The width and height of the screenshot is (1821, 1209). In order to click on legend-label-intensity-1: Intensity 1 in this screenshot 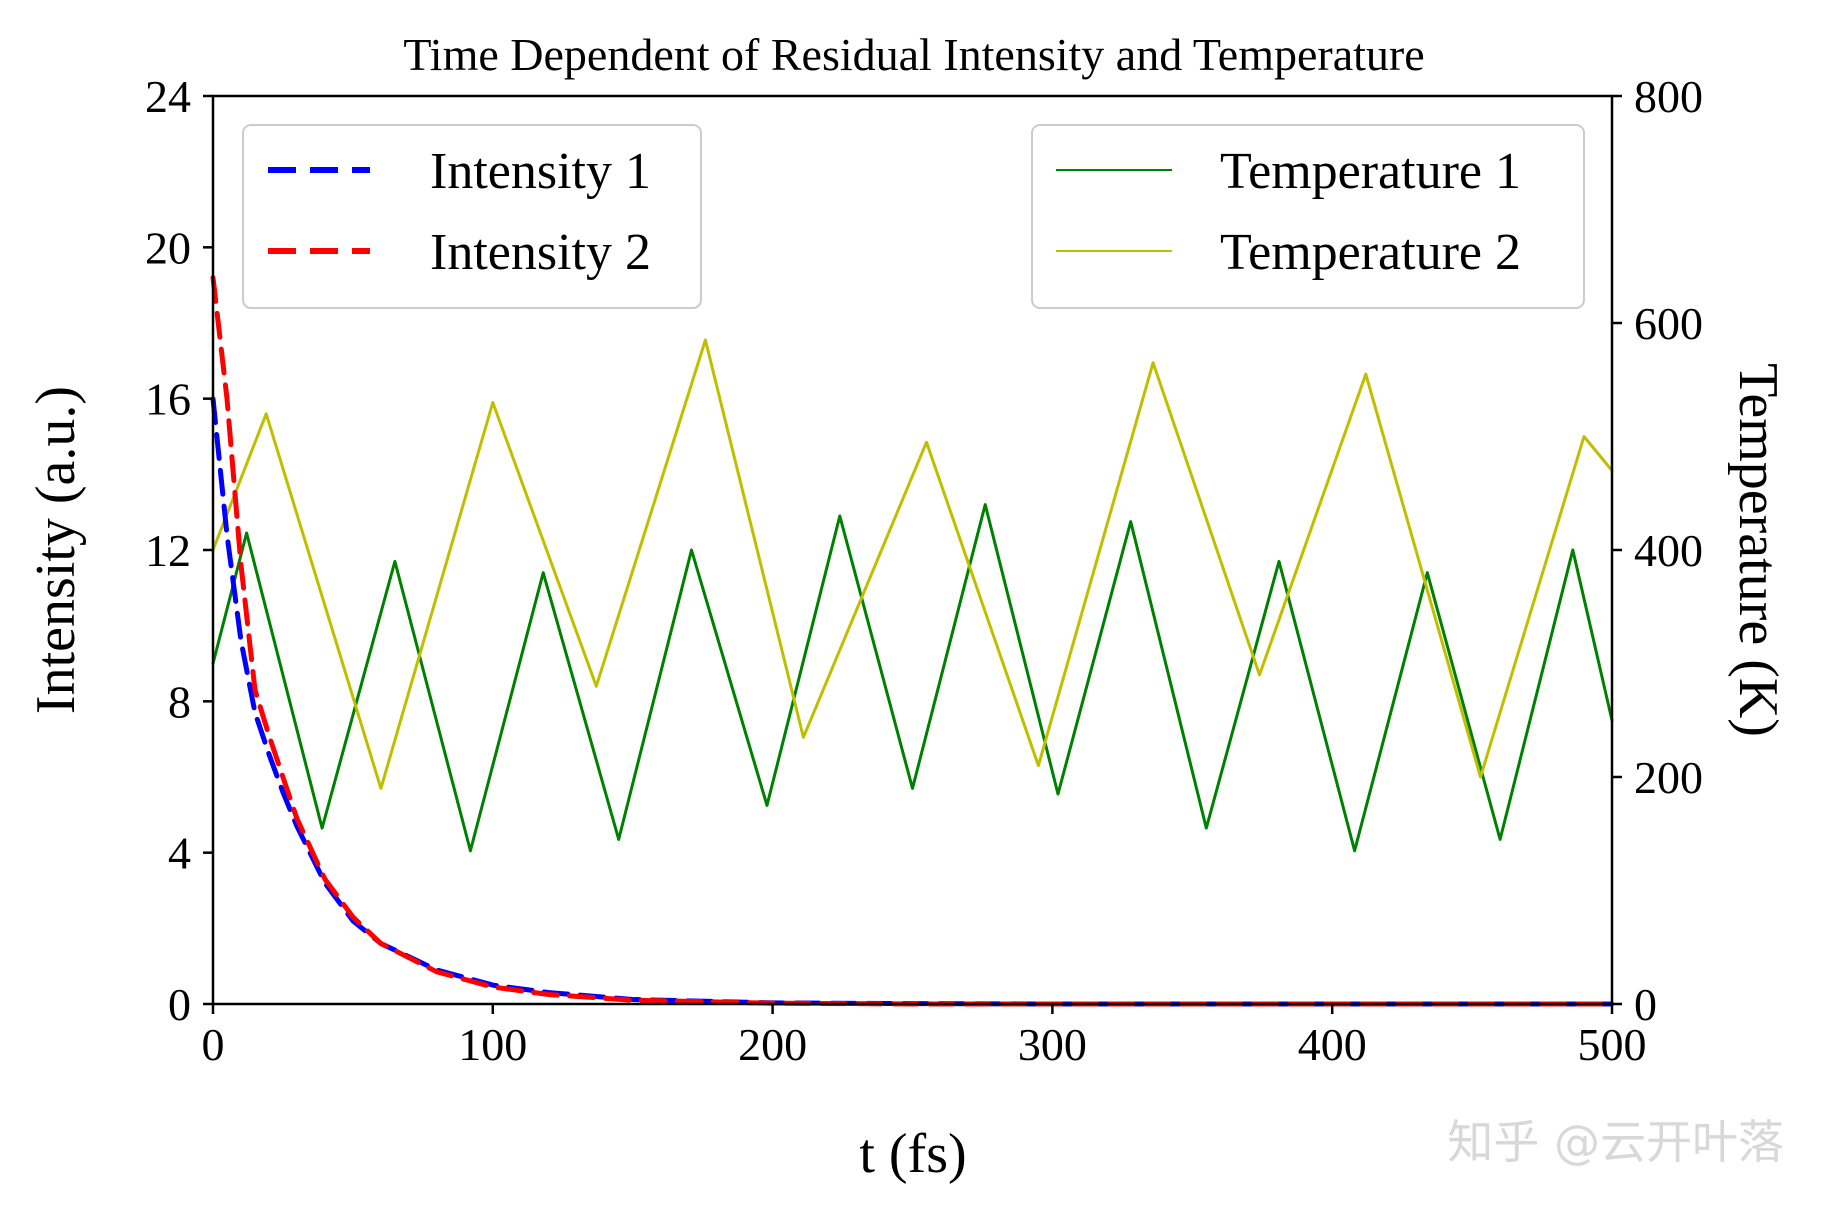, I will do `click(540, 171)`.